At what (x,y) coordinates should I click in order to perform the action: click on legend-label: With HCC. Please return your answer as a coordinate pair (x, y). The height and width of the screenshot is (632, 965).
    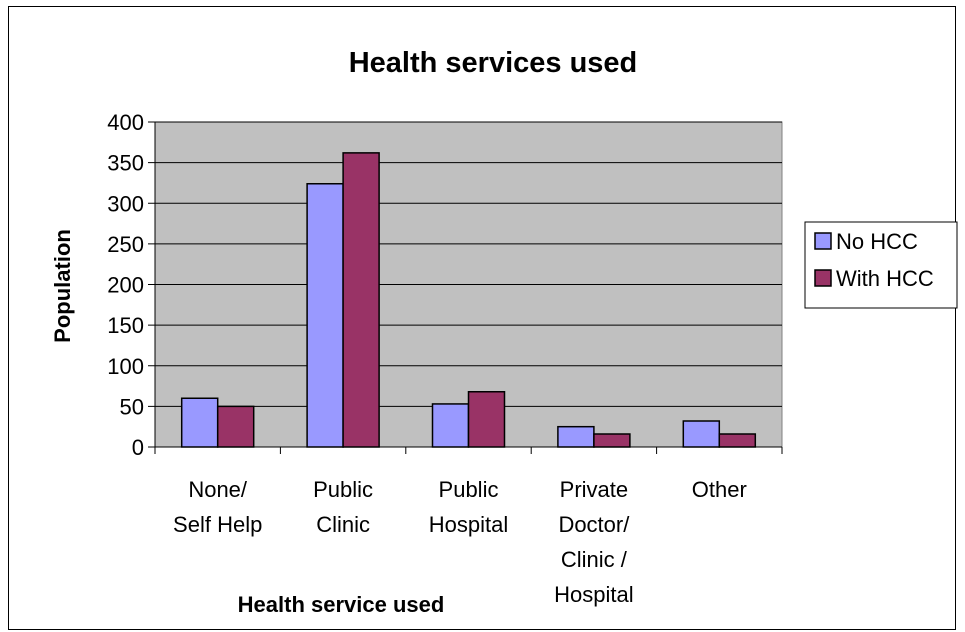
    Looking at the image, I should click on (885, 278).